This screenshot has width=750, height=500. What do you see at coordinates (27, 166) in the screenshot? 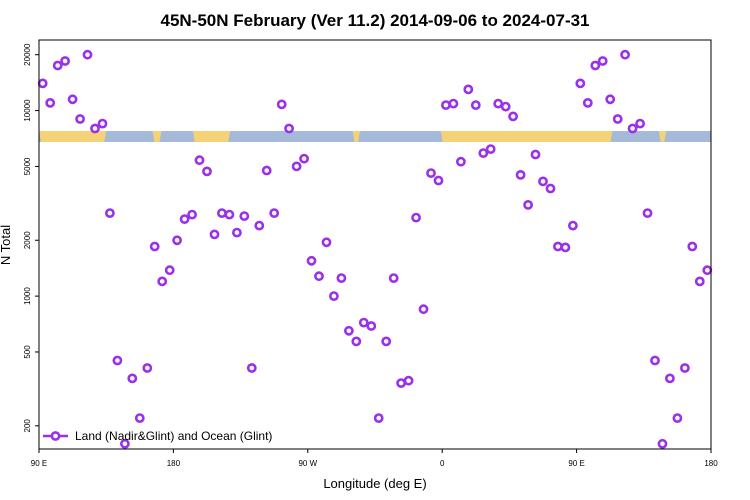
I see `y-tick-label: 5000` at bounding box center [27, 166].